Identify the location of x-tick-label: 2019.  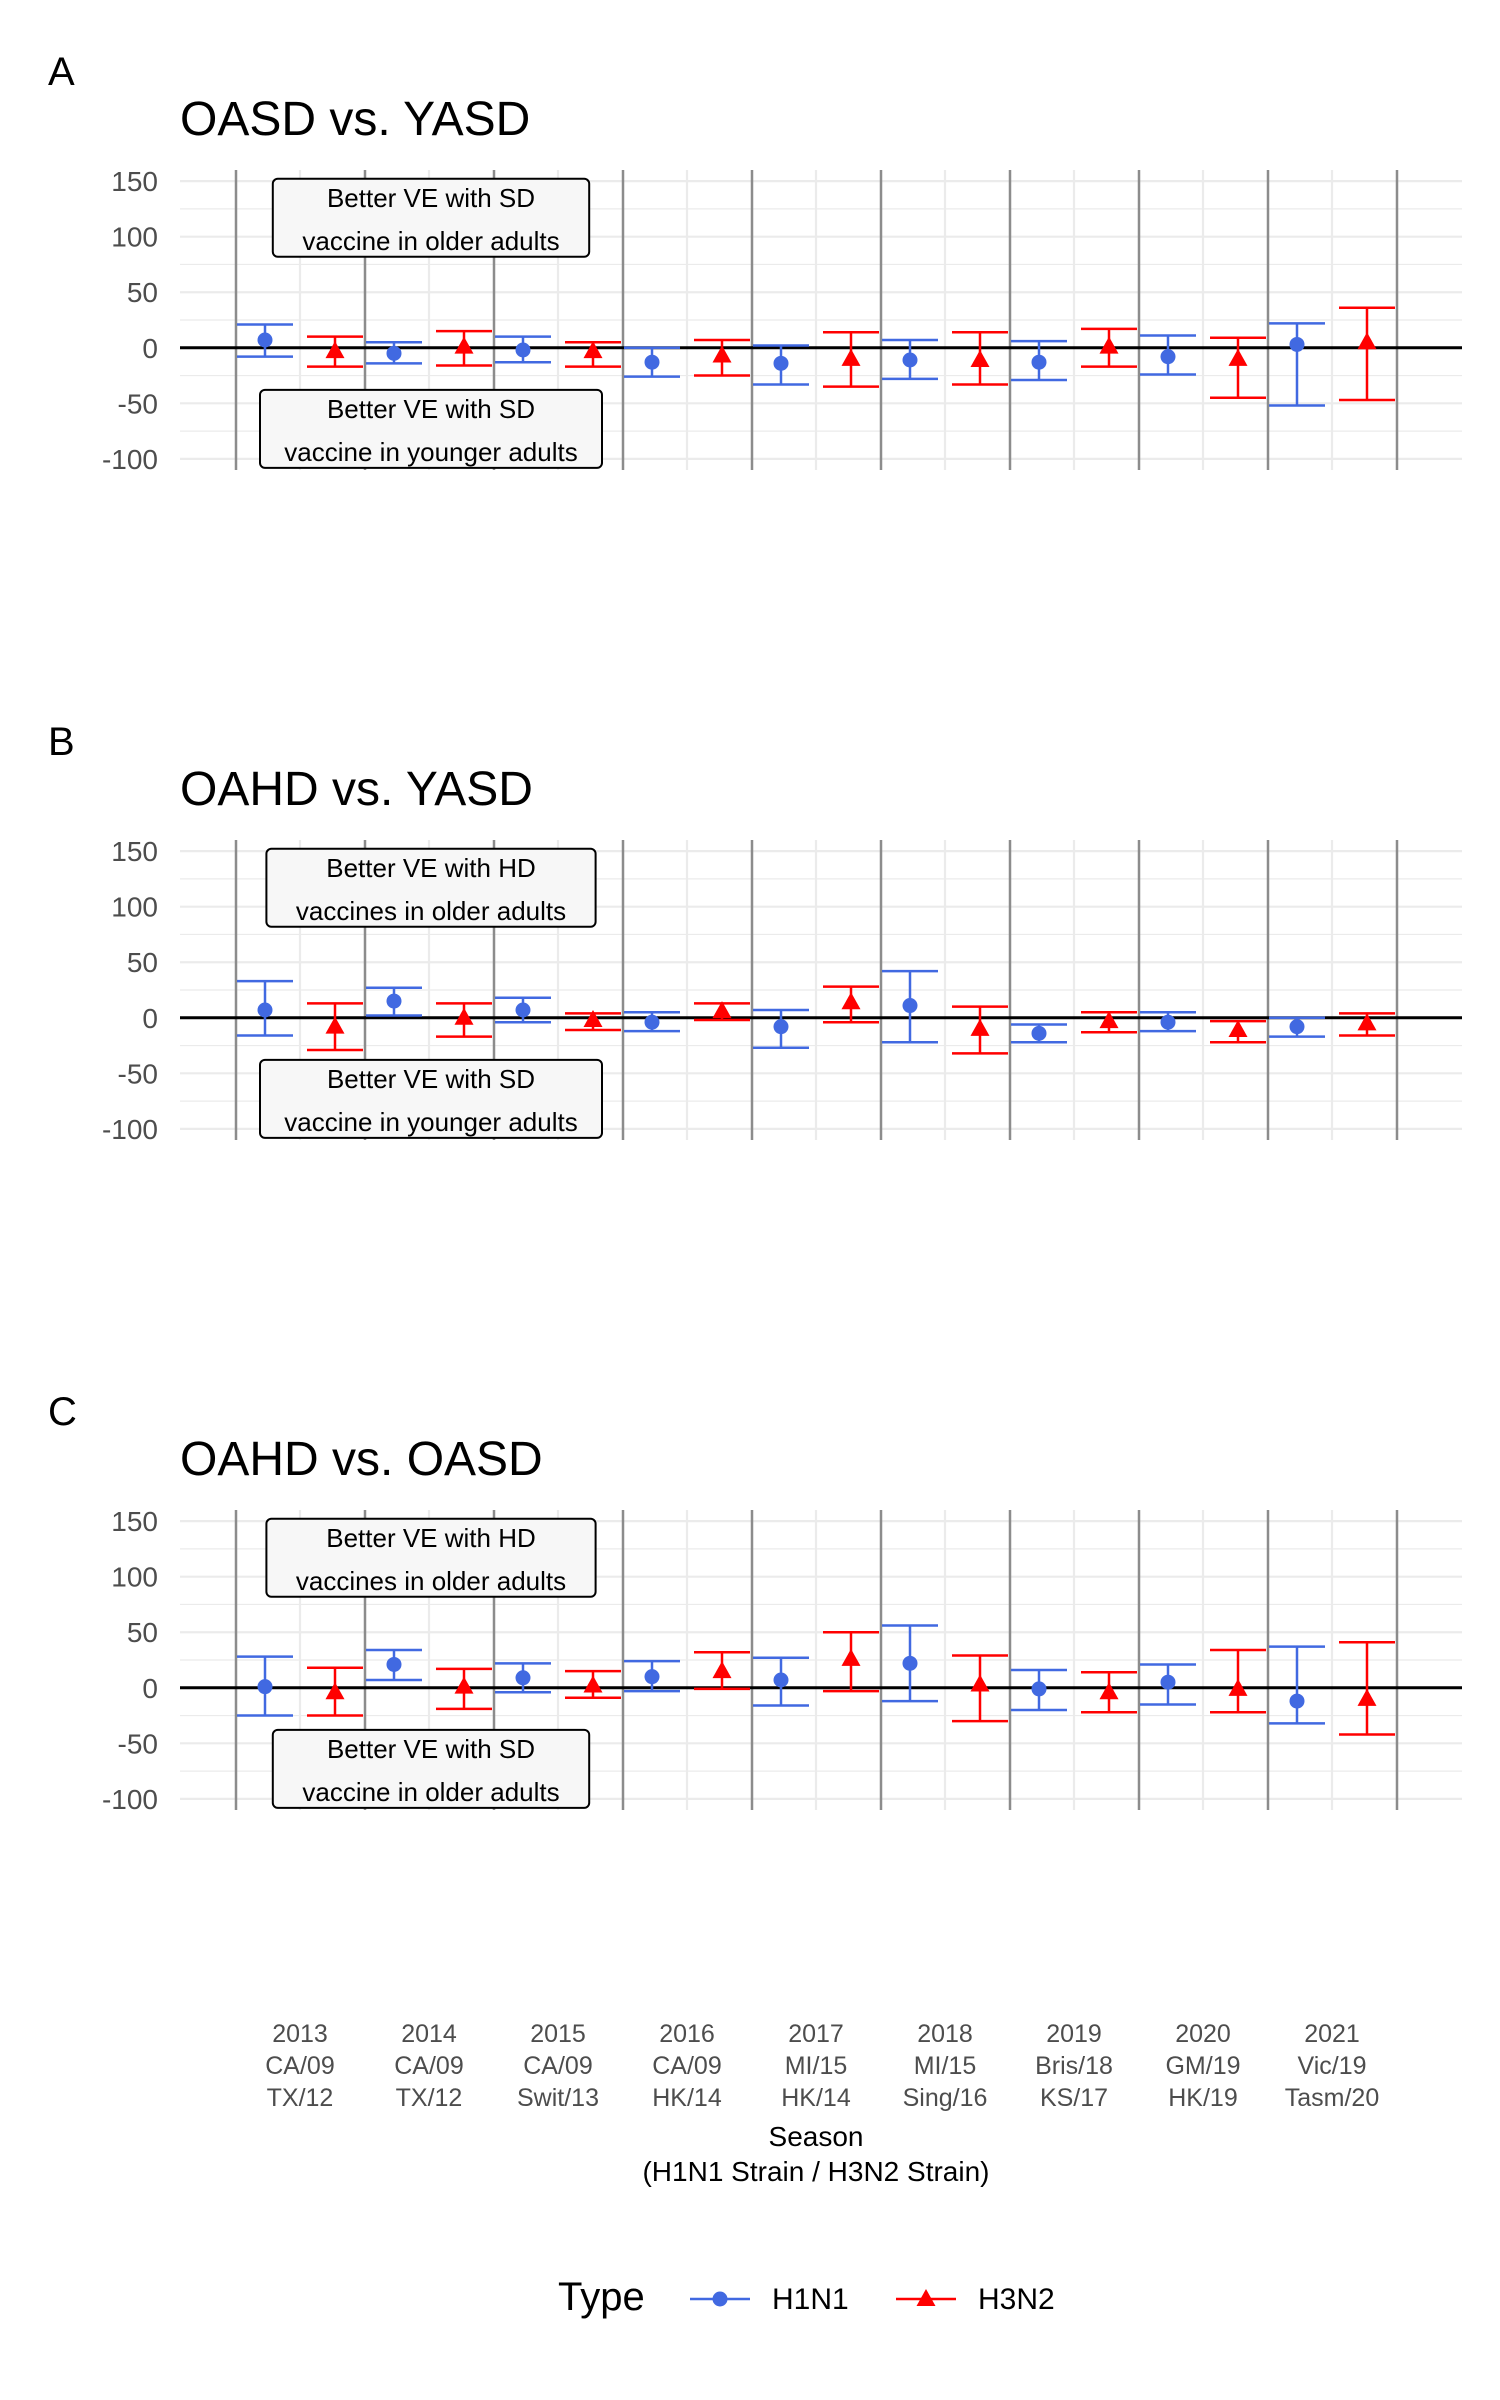
(1074, 2034).